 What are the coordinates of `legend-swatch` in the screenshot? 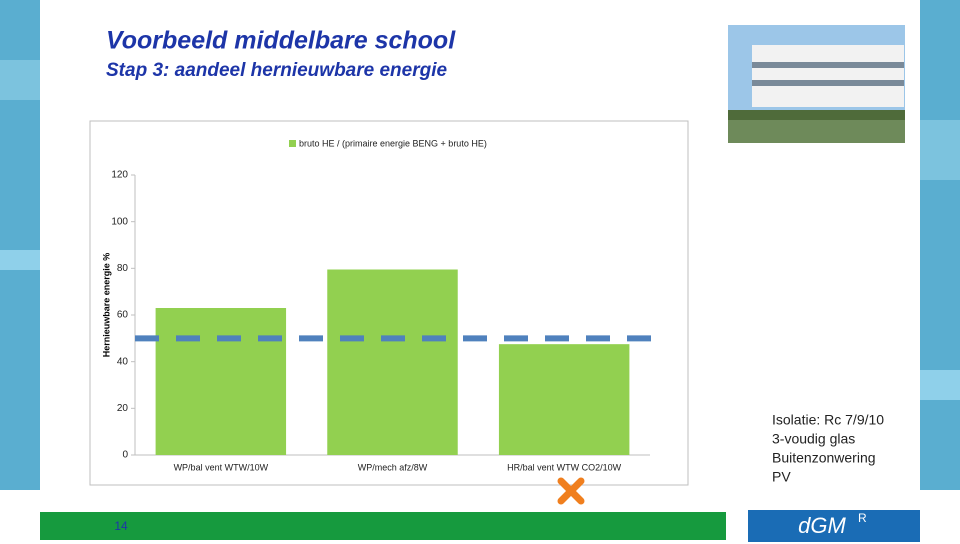 It's located at (292, 143).